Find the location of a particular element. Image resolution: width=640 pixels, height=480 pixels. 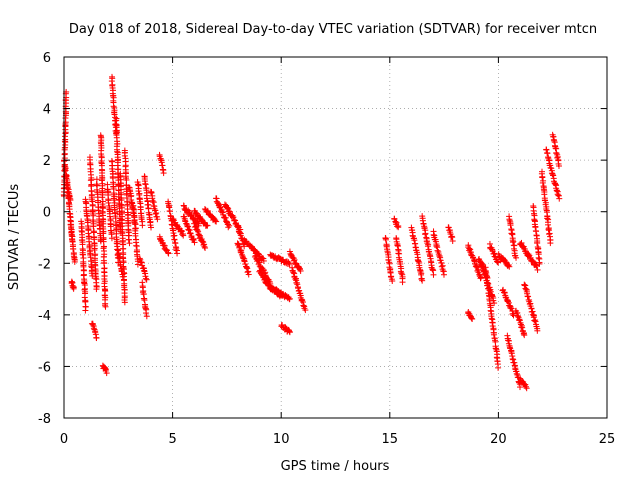

y-tick-label: -4 is located at coordinates (44, 316).